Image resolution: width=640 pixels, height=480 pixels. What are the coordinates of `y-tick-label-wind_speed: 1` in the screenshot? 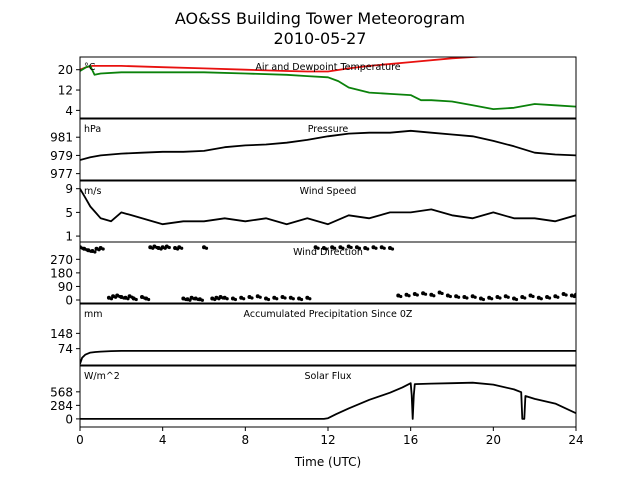 It's located at (69, 237).